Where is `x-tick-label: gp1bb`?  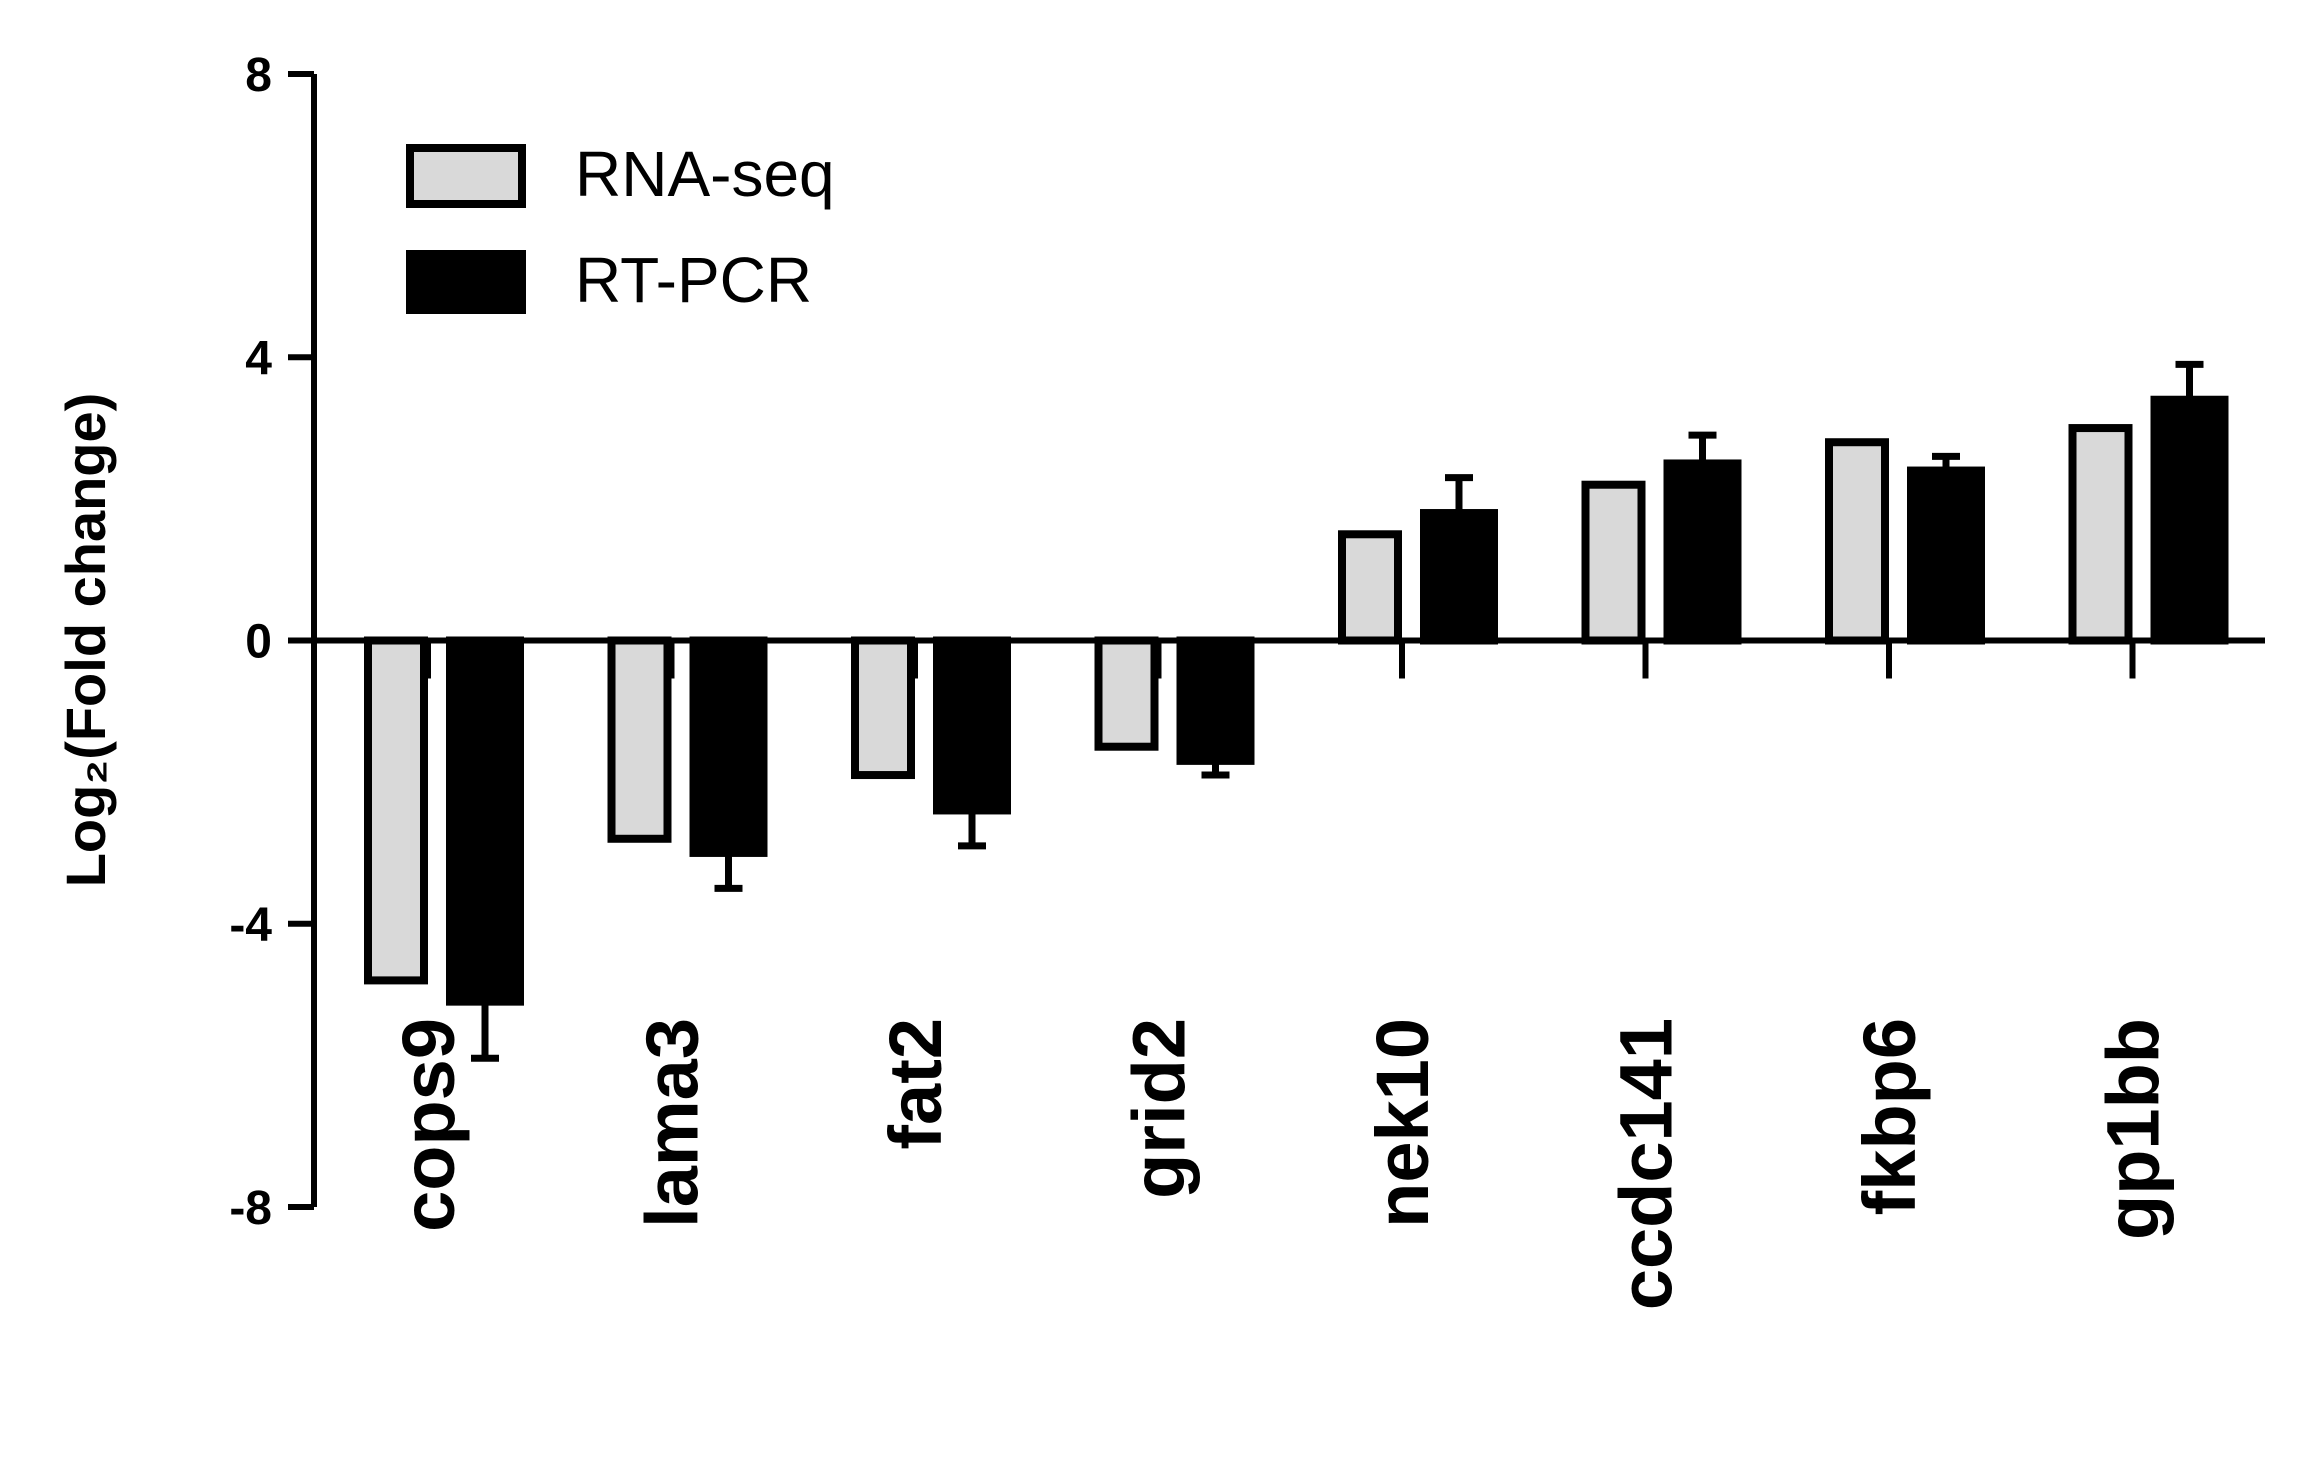
x-tick-label: gp1bb is located at coordinates (2133, 1129).